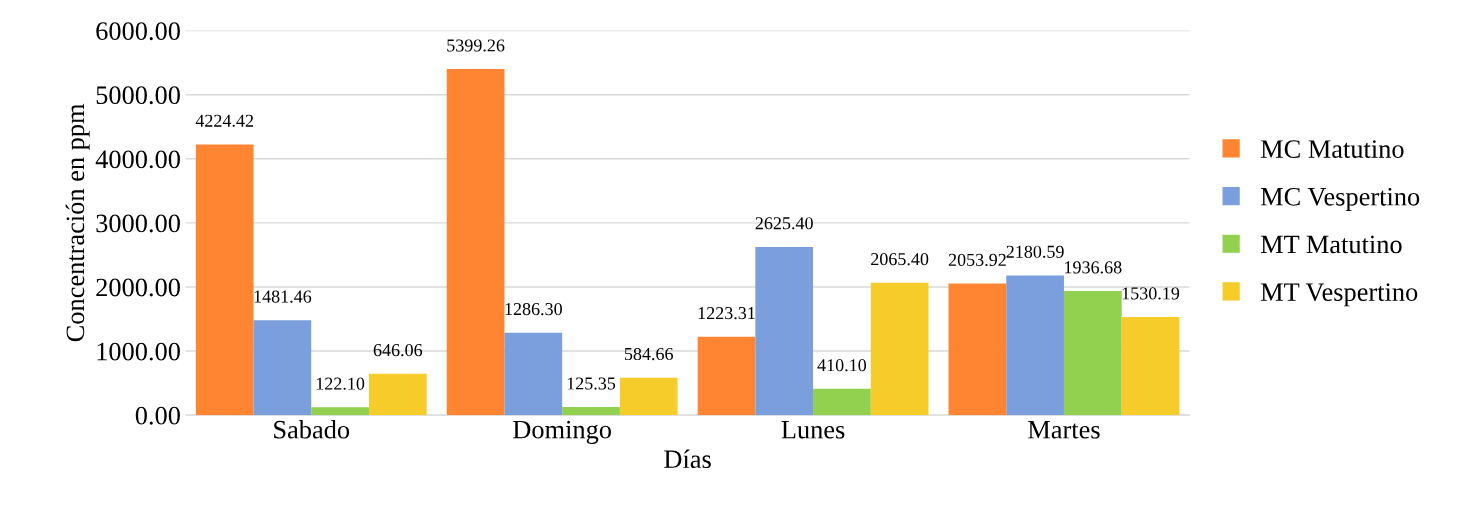 Image resolution: width=1463 pixels, height=510 pixels. I want to click on data-label: 1286.30, so click(533, 309).